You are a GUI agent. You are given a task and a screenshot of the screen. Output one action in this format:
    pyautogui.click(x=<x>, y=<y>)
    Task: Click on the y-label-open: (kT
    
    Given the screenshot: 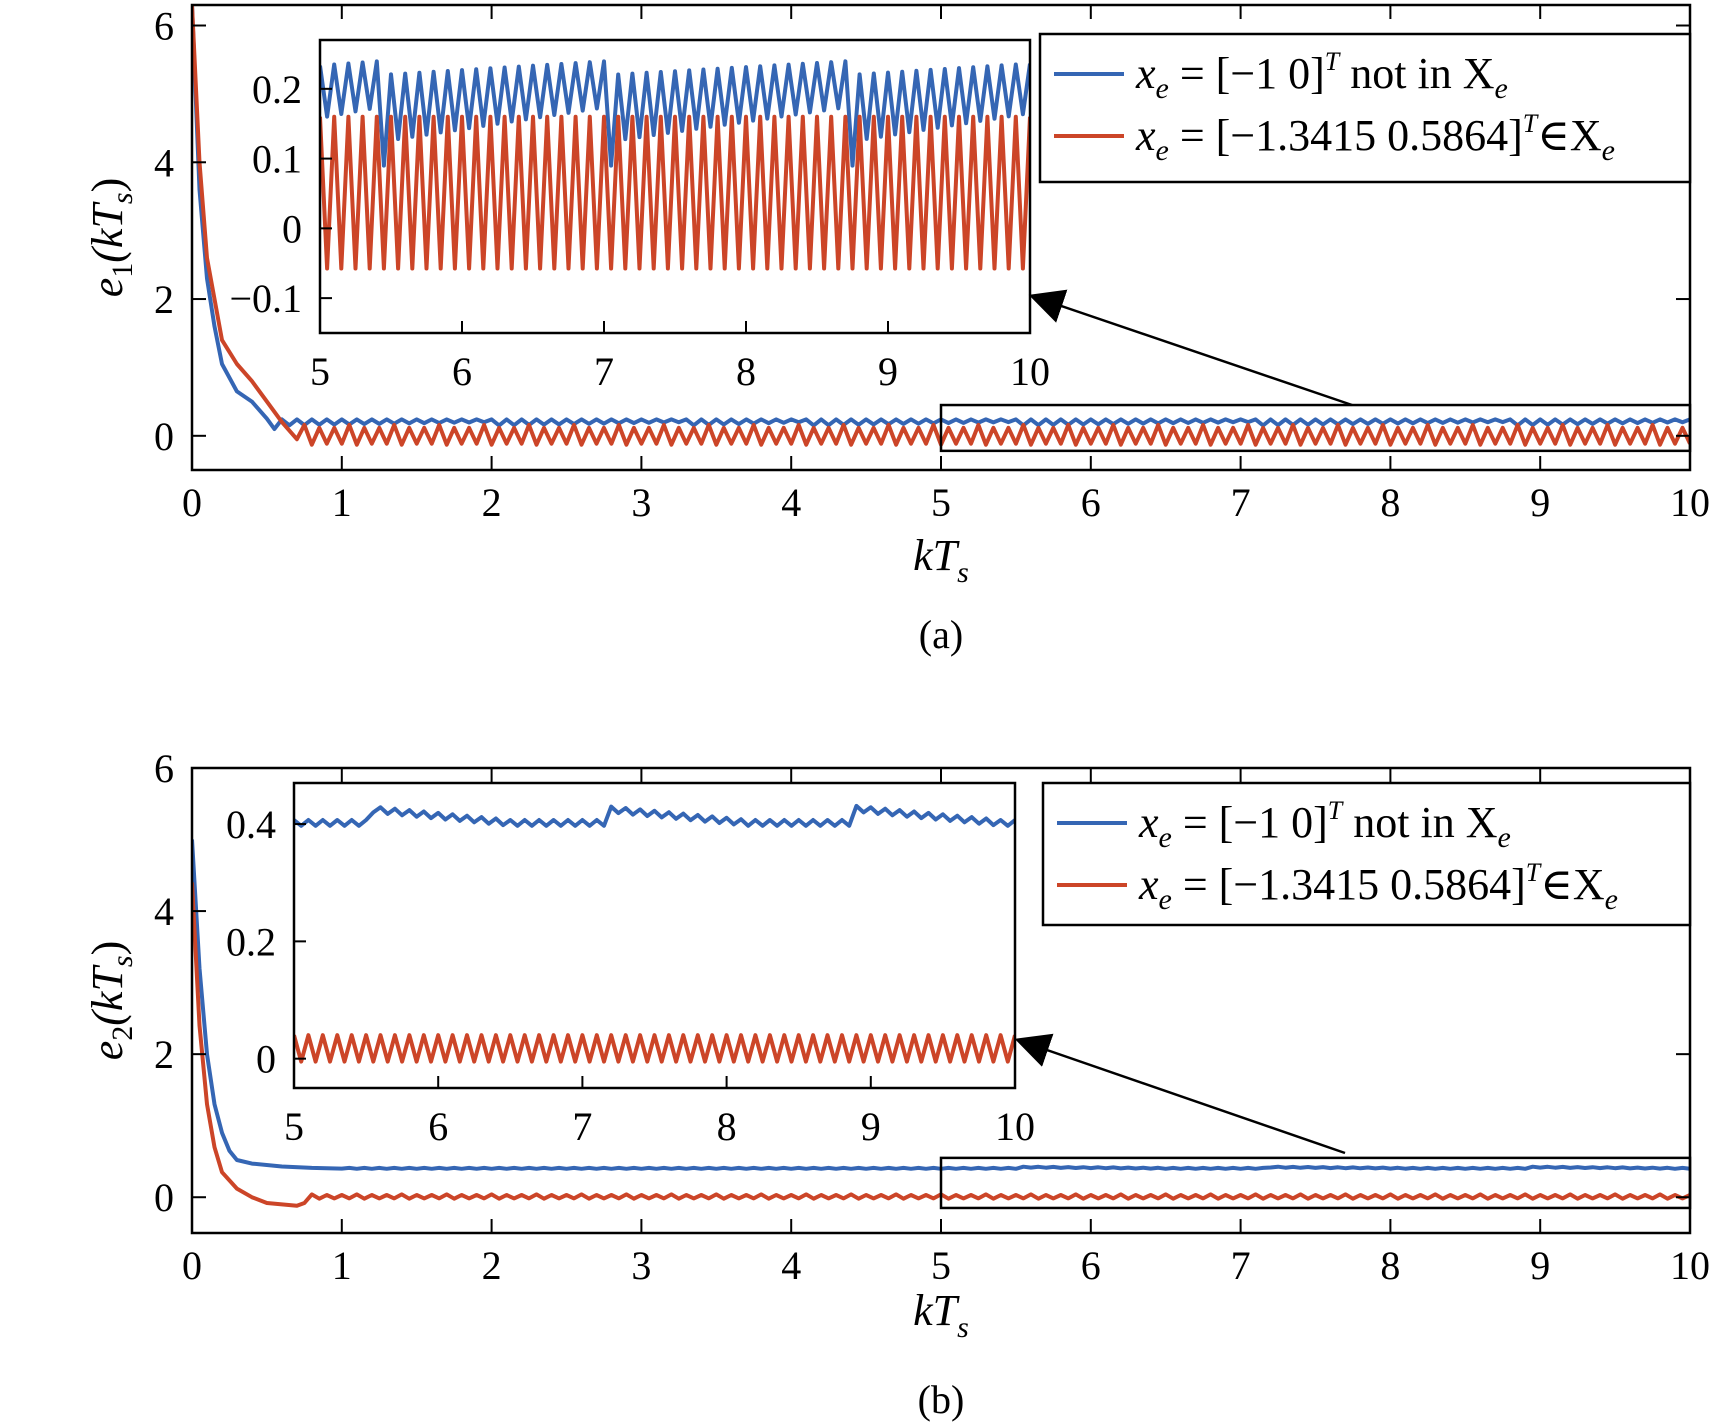 What is the action you would take?
    pyautogui.click(x=107, y=232)
    